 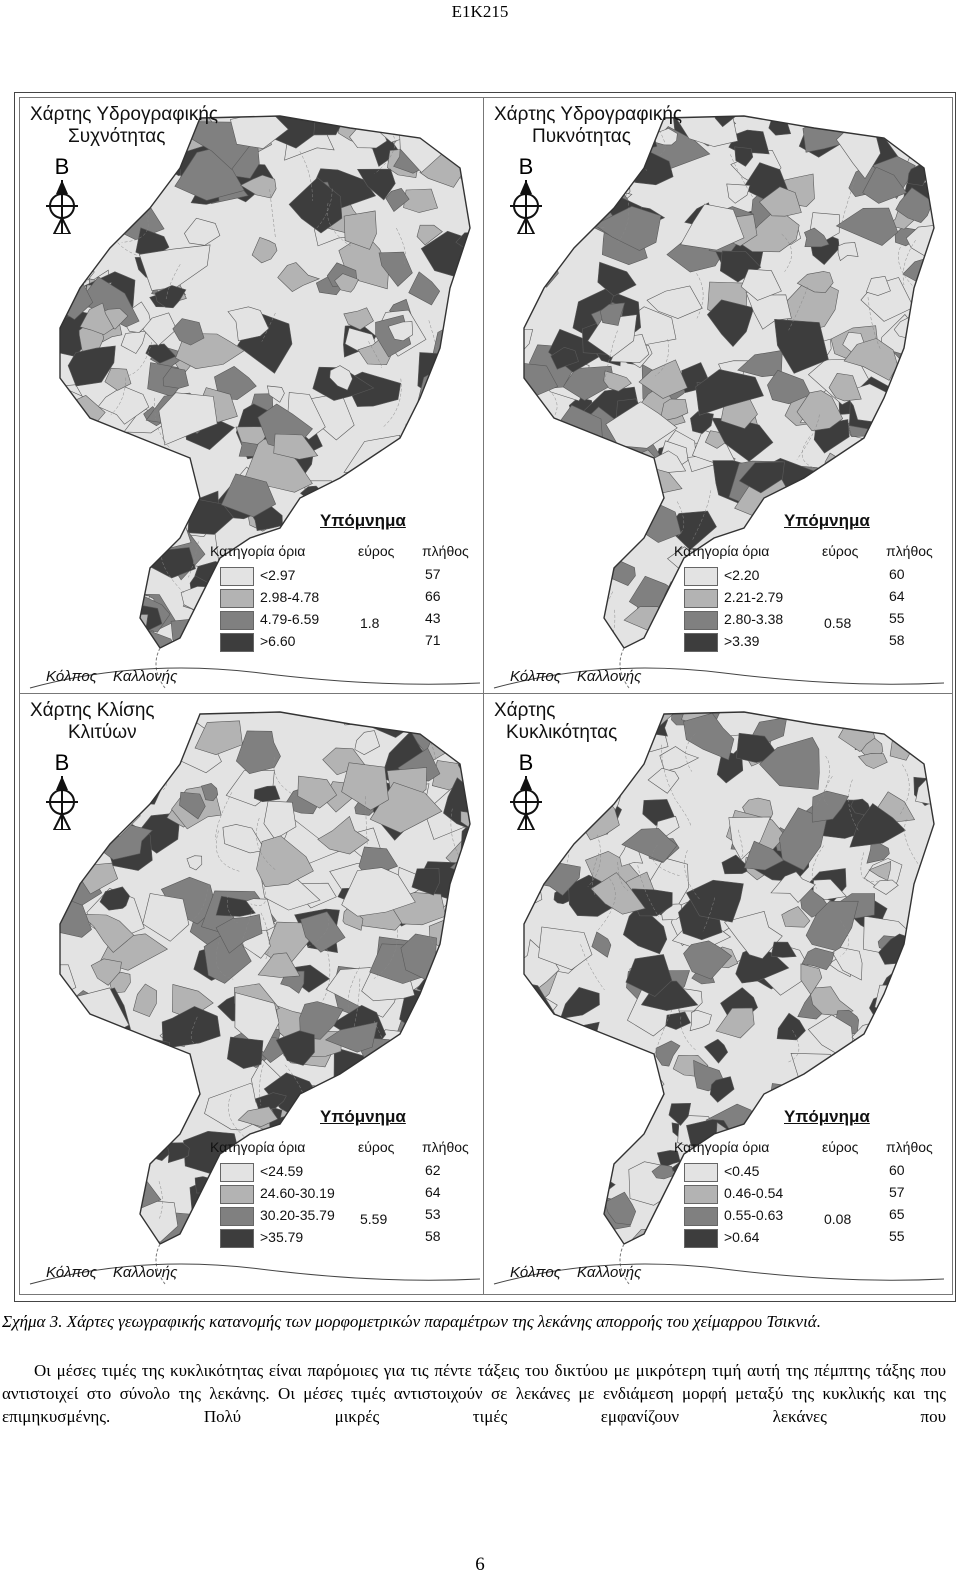 I want to click on legend-class-label: <2.97, so click(x=278, y=575).